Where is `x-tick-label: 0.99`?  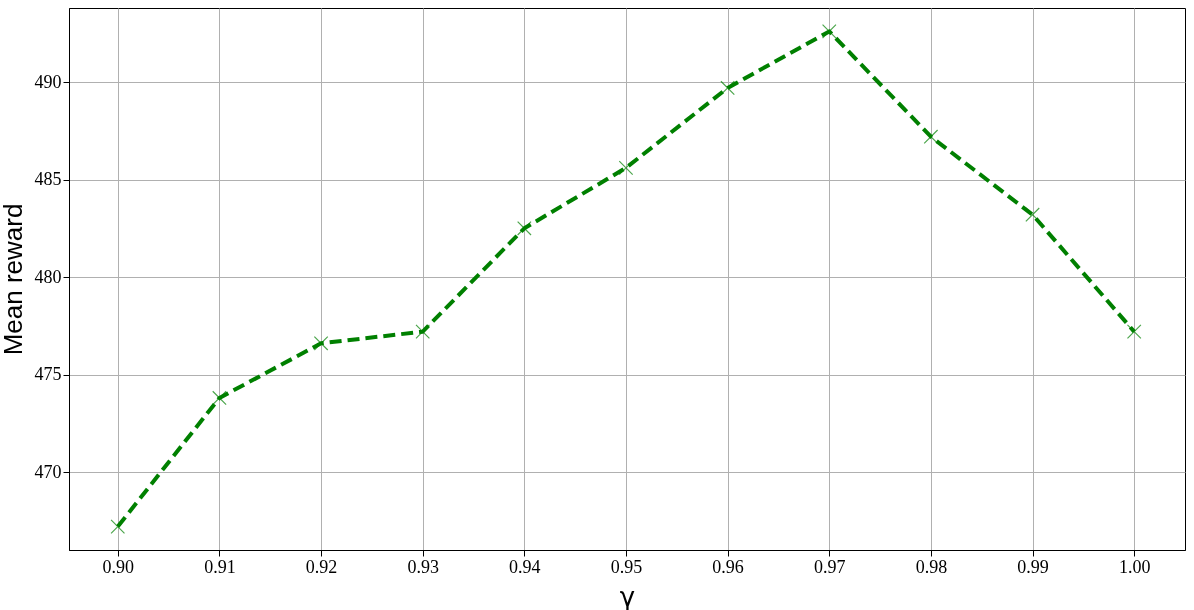 x-tick-label: 0.99 is located at coordinates (1033, 566).